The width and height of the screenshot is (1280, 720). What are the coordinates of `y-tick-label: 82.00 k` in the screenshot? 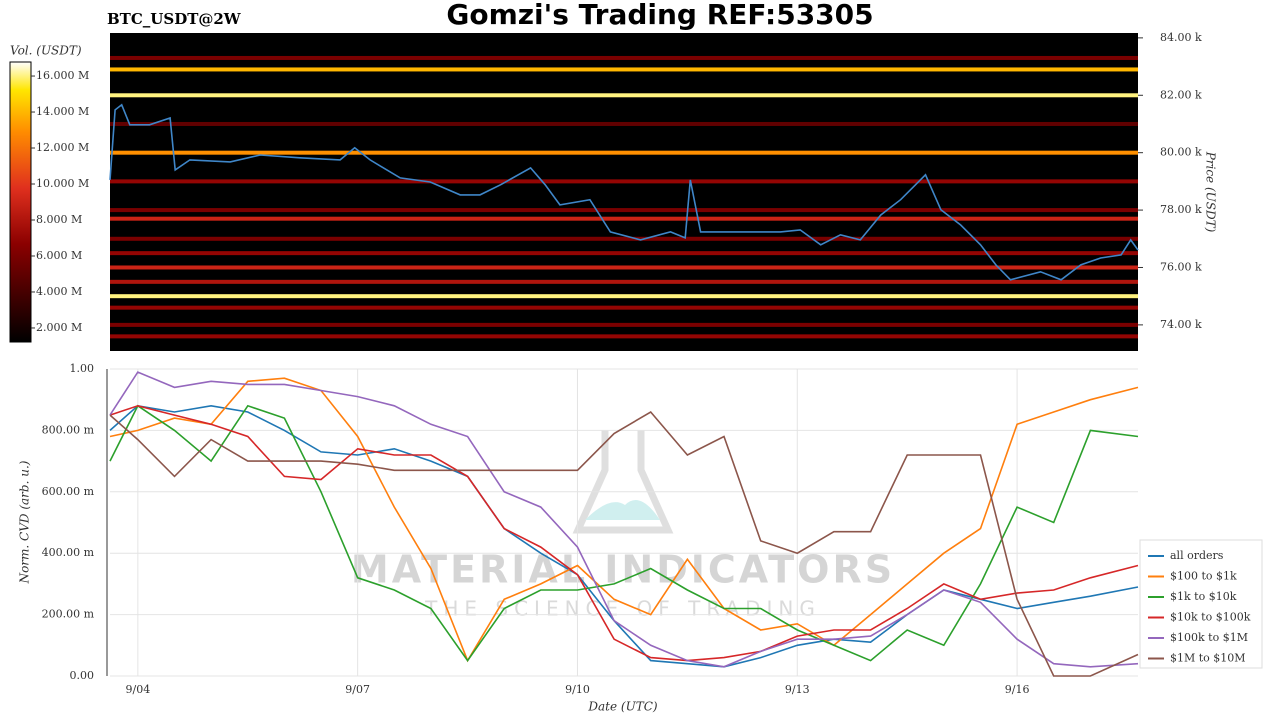 It's located at (1181, 94).